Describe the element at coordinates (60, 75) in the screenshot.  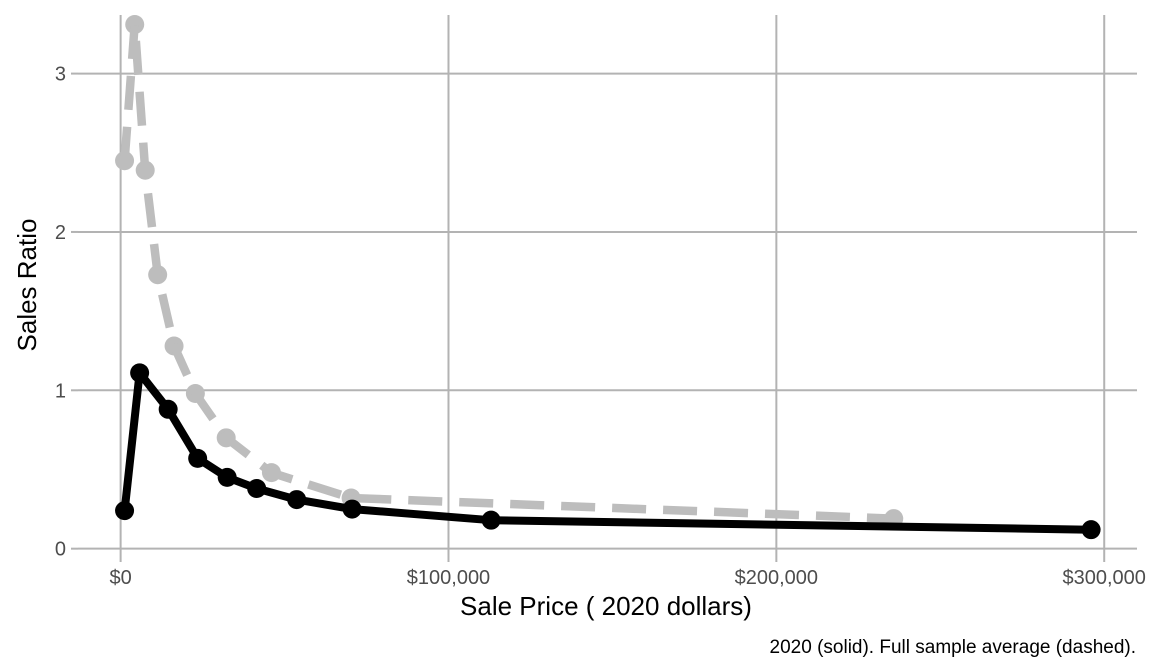
I see `y-tick-label: 3` at that location.